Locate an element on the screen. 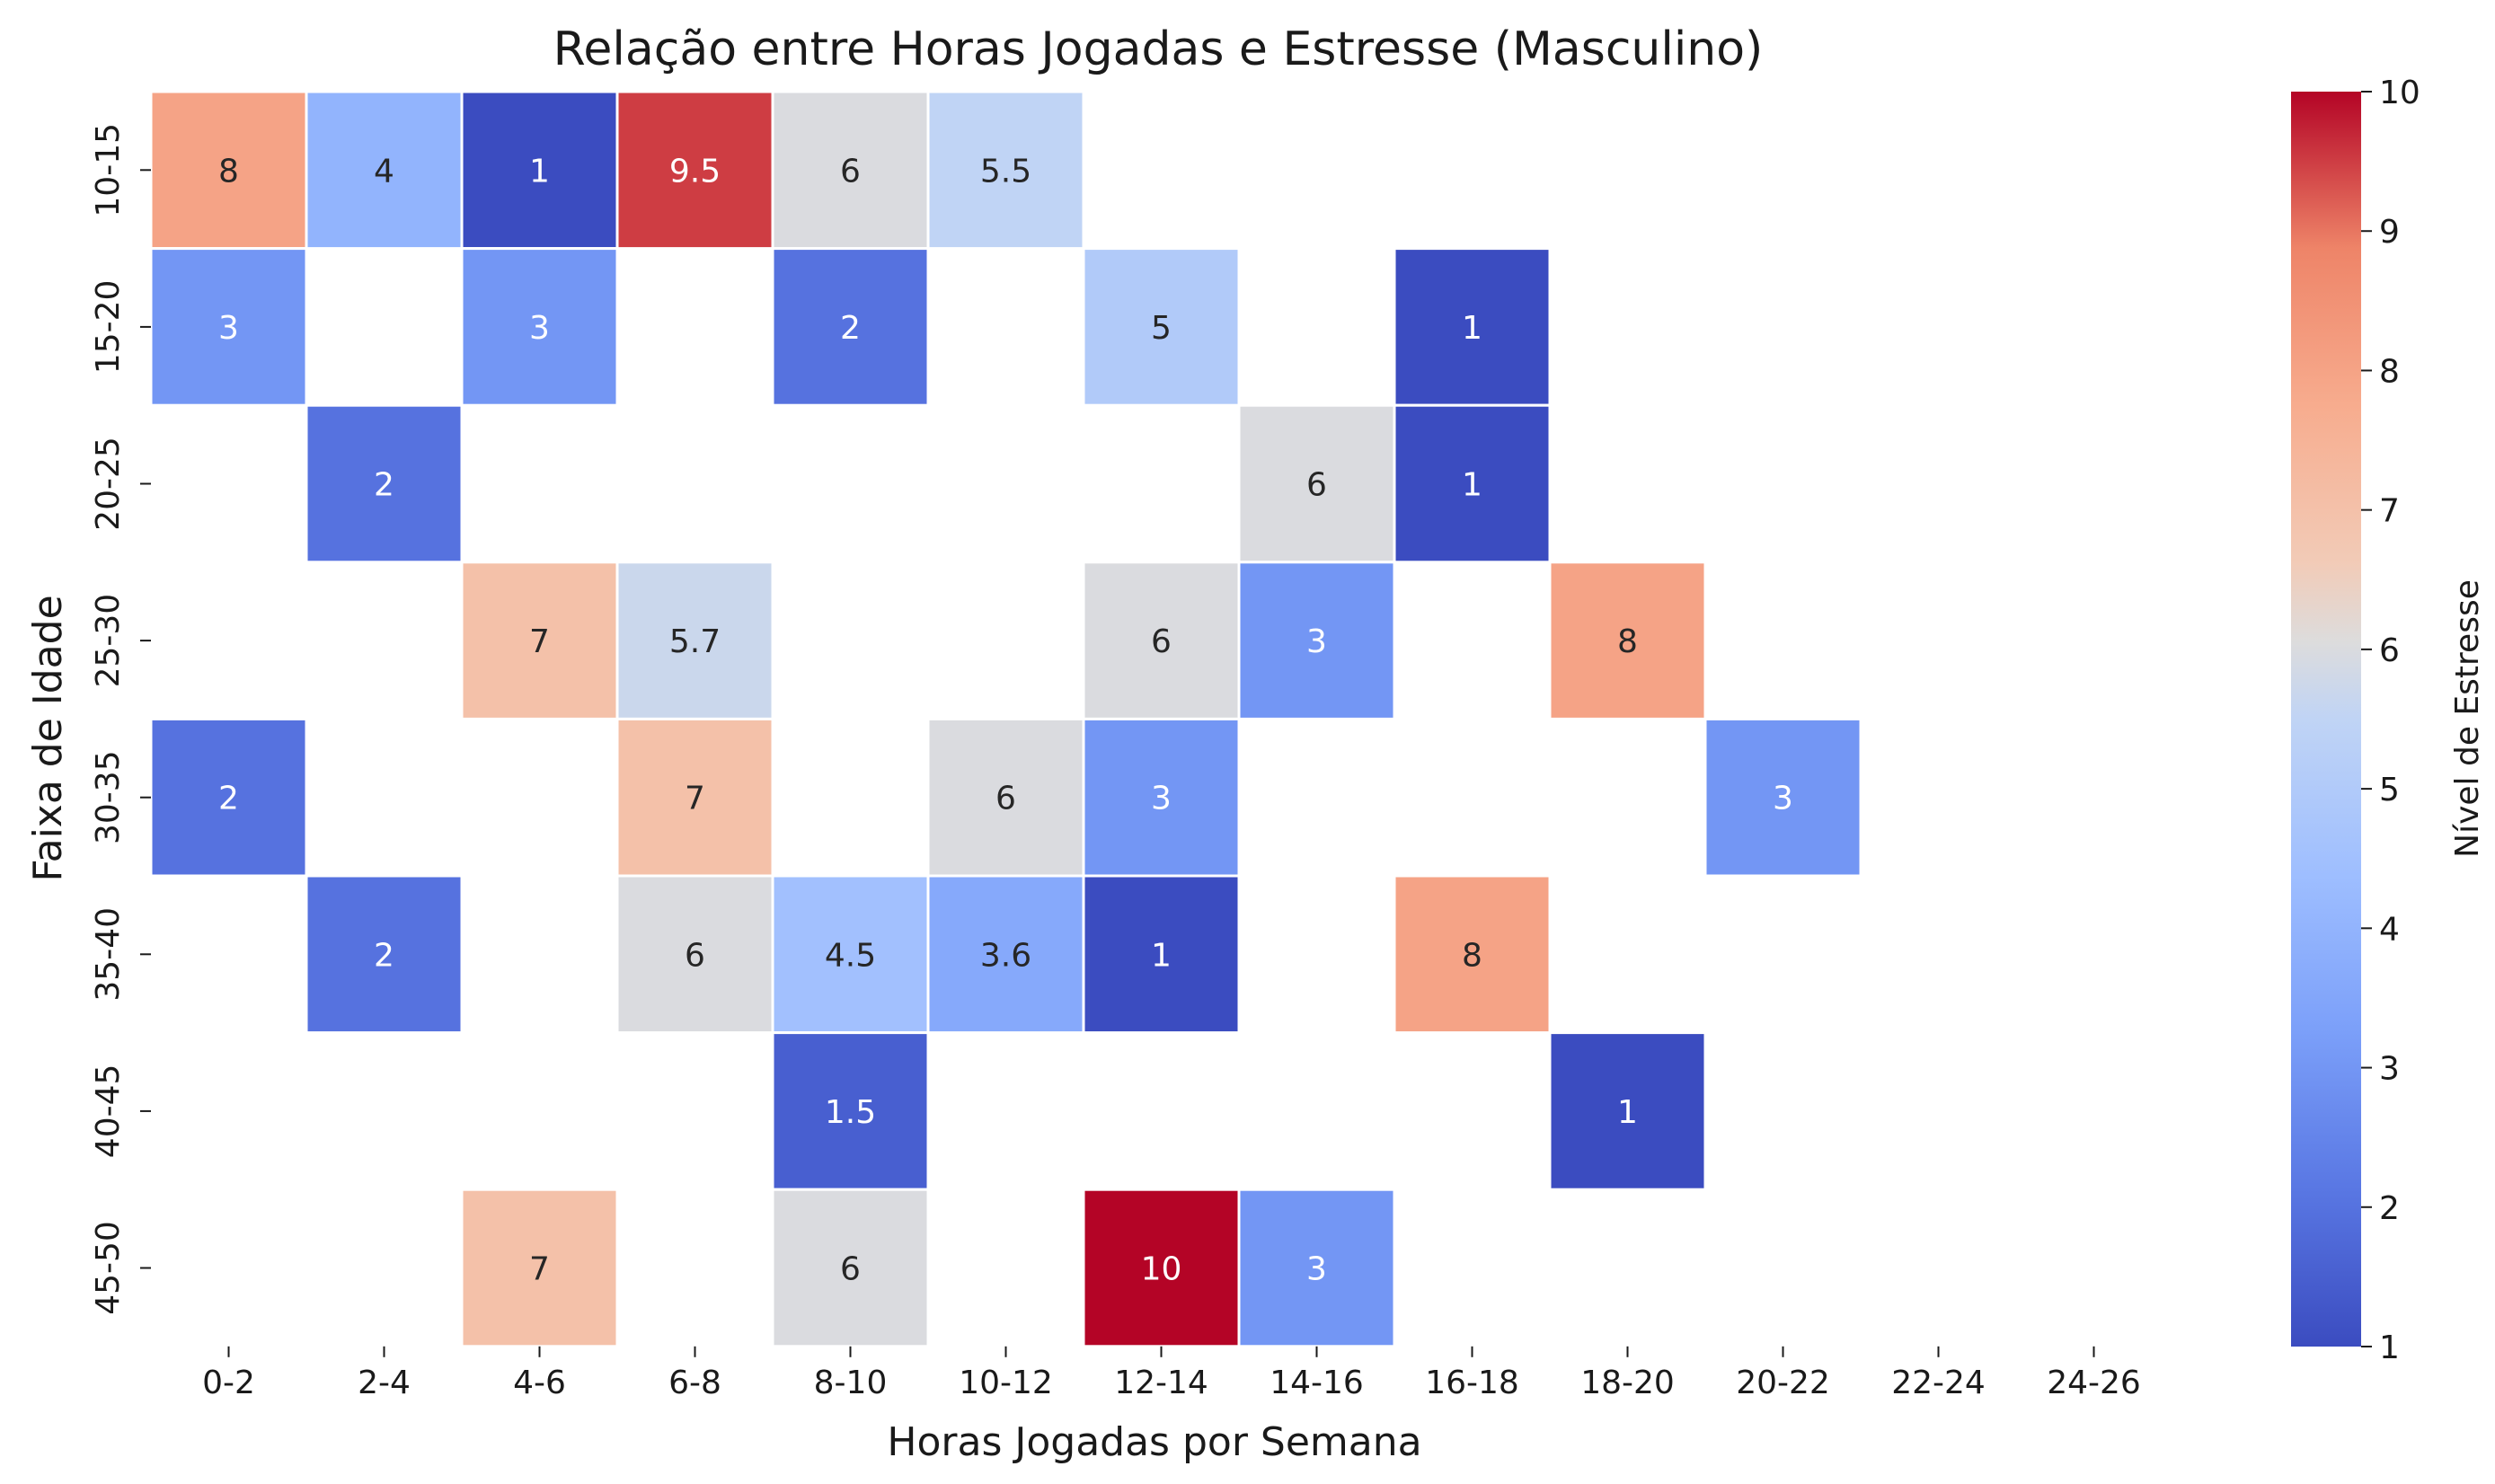 The width and height of the screenshot is (2495, 1484). x-tick-label: 16-18 is located at coordinates (1472, 1383).